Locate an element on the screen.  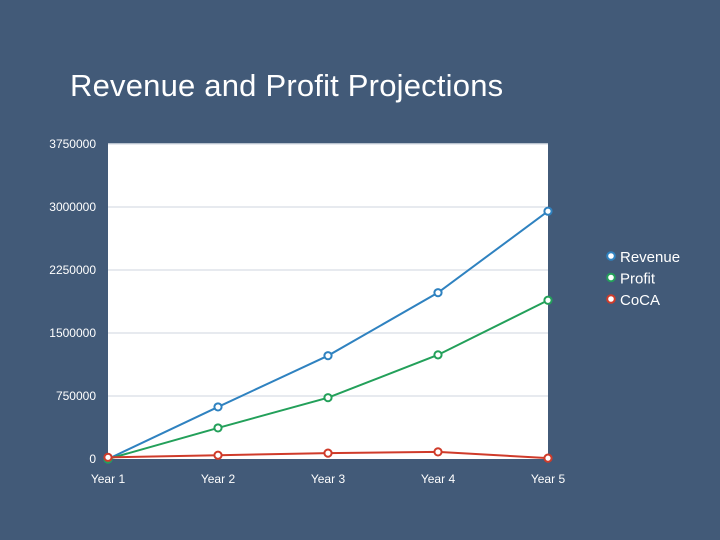
x-tick-label: Year 3 is located at coordinates (328, 479).